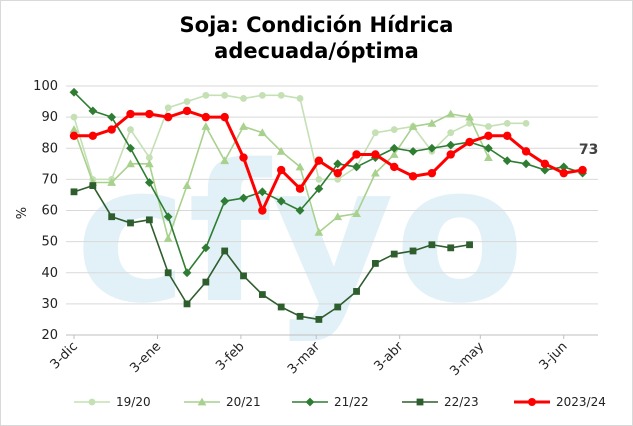  I want to click on legend-item: 19/20, so click(112, 402).